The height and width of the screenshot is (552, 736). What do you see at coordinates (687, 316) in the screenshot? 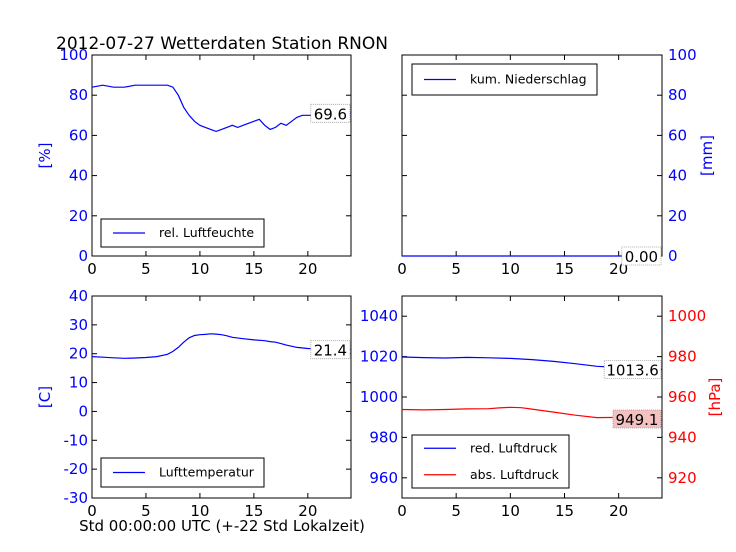
I see `y-right-tick-label: 1000` at bounding box center [687, 316].